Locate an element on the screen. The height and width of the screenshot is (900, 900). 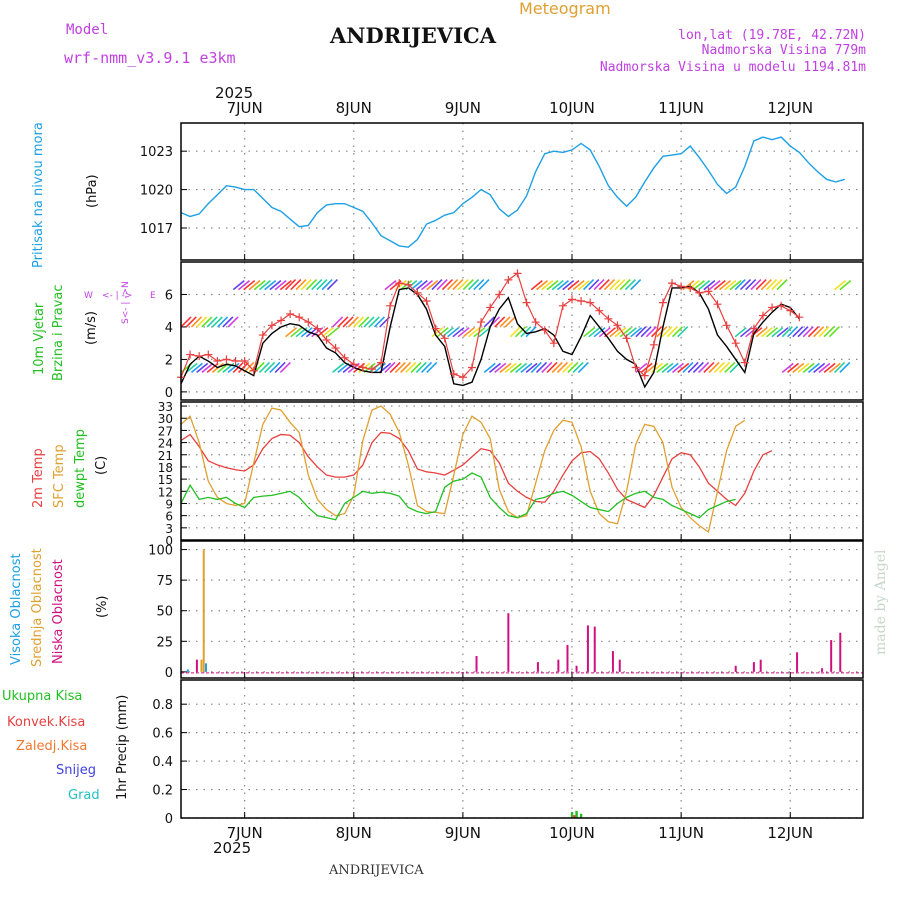
plot-background is located at coordinates (522, 471).